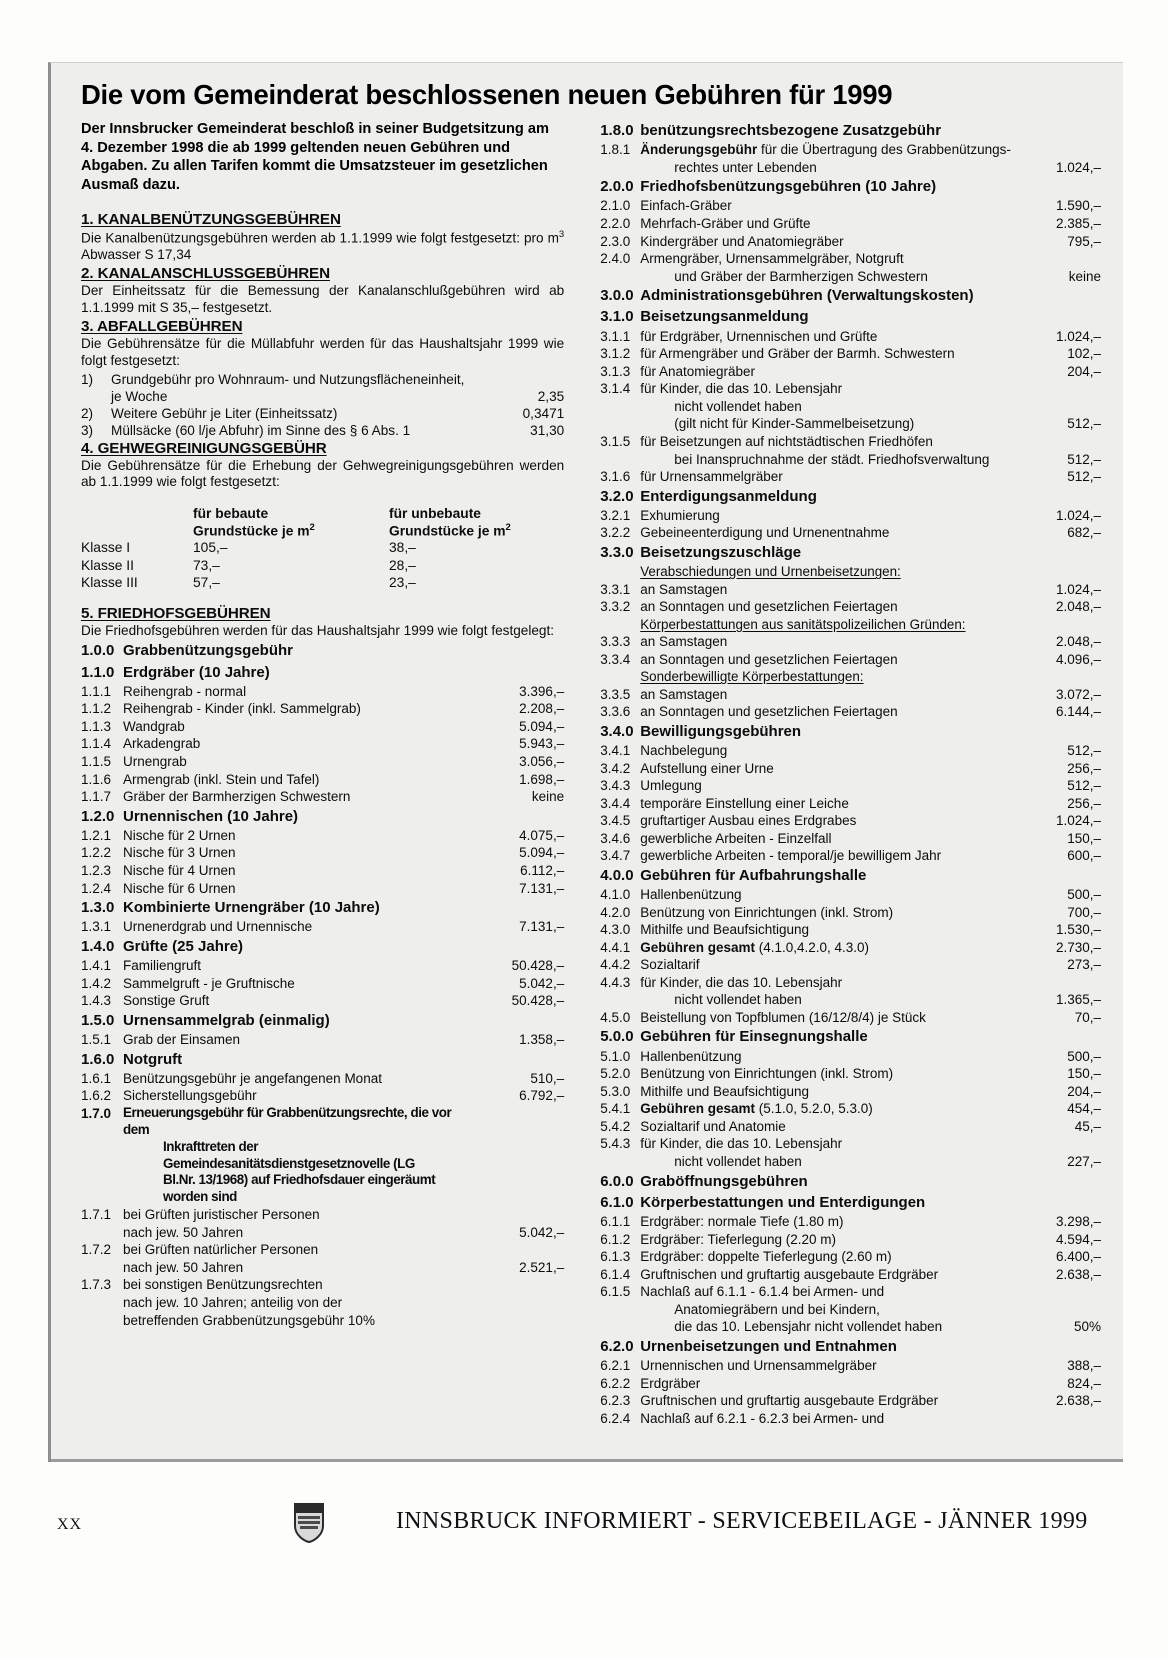  Describe the element at coordinates (322, 1060) in the screenshot. I see `fee-subheading: 1.6.0 Notgruft` at that location.